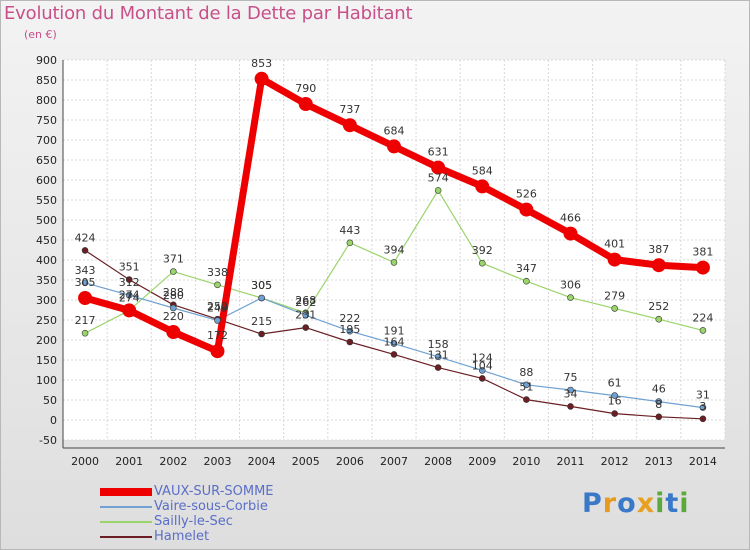 The image size is (750, 550). I want to click on data-label-hamelet: 16, so click(615, 401).